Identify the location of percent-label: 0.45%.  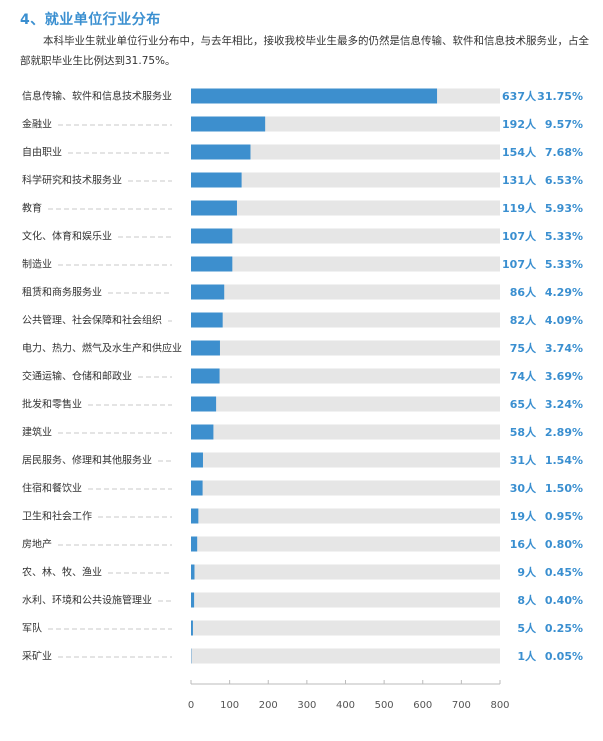
(564, 572).